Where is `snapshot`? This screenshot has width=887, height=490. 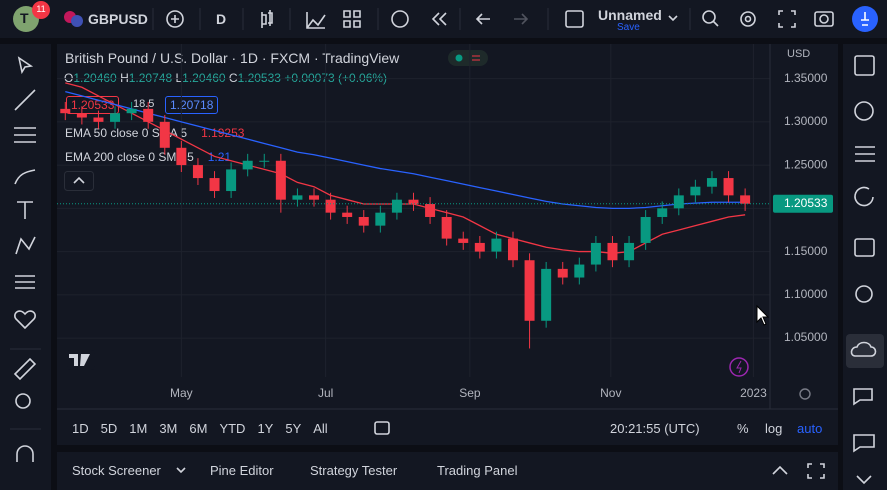 snapshot is located at coordinates (824, 19).